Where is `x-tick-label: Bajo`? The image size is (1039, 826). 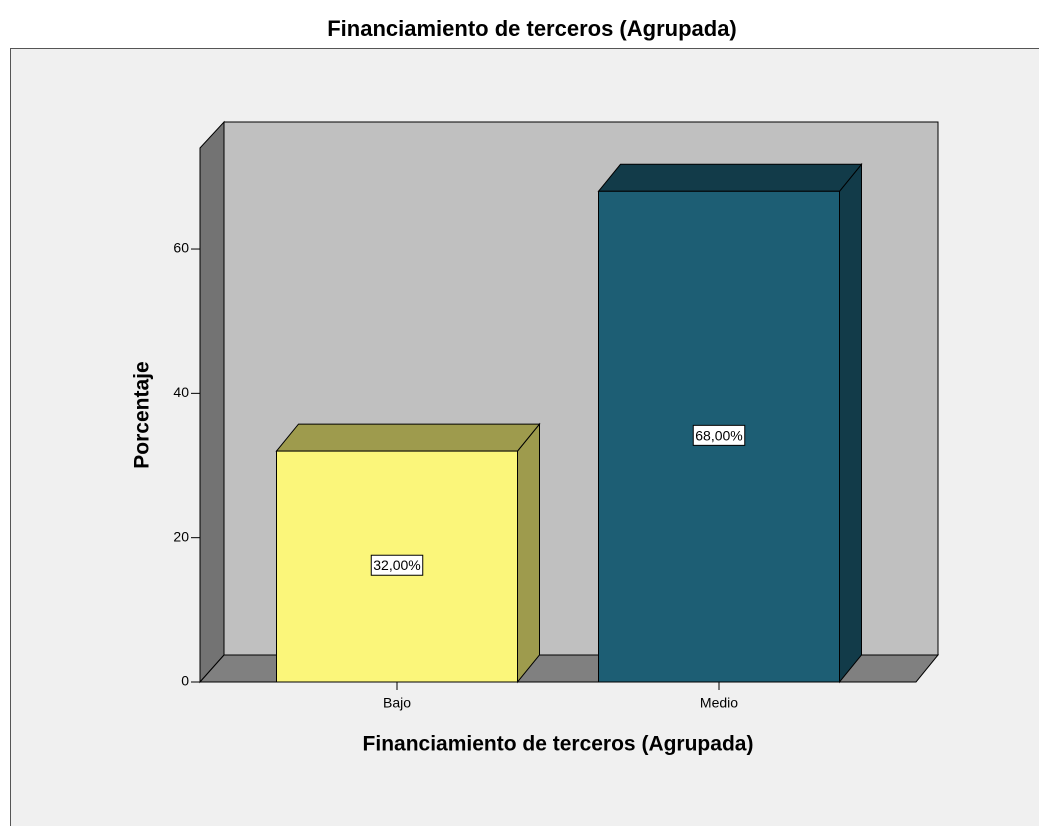
x-tick-label: Bajo is located at coordinates (397, 703).